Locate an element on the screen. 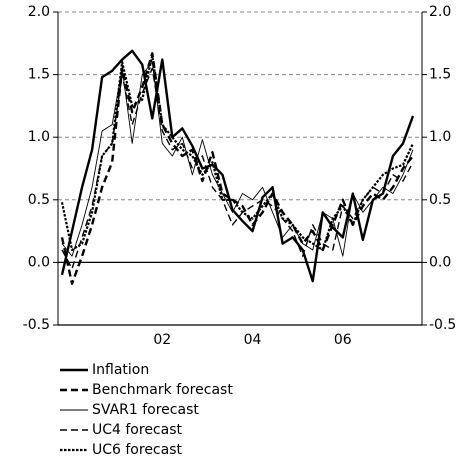  x-tick-label: 06 is located at coordinates (343, 340).